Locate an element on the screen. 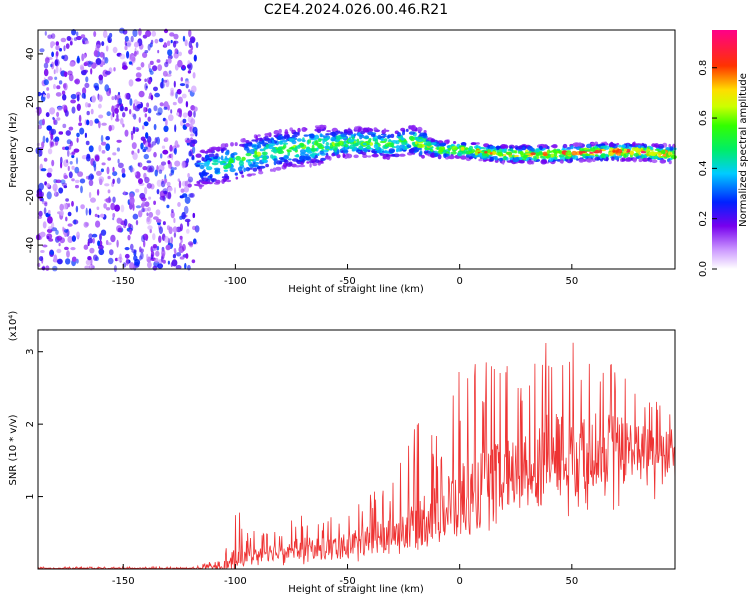 The height and width of the screenshot is (600, 750). x-tick-label: -100 is located at coordinates (235, 581).